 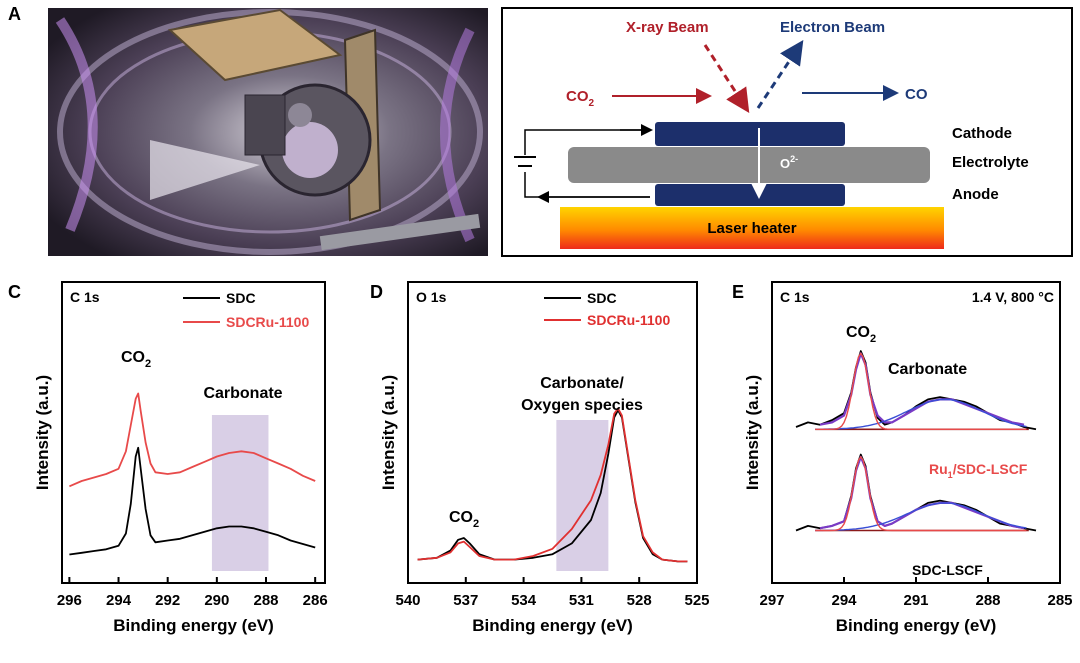 I want to click on annotation-ru1-text: Ru, so click(x=938, y=469).